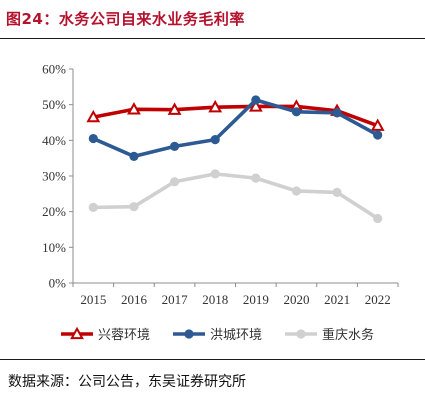 The image size is (425, 404). What do you see at coordinates (54, 247) in the screenshot?
I see `y-tick-label: 10%` at bounding box center [54, 247].